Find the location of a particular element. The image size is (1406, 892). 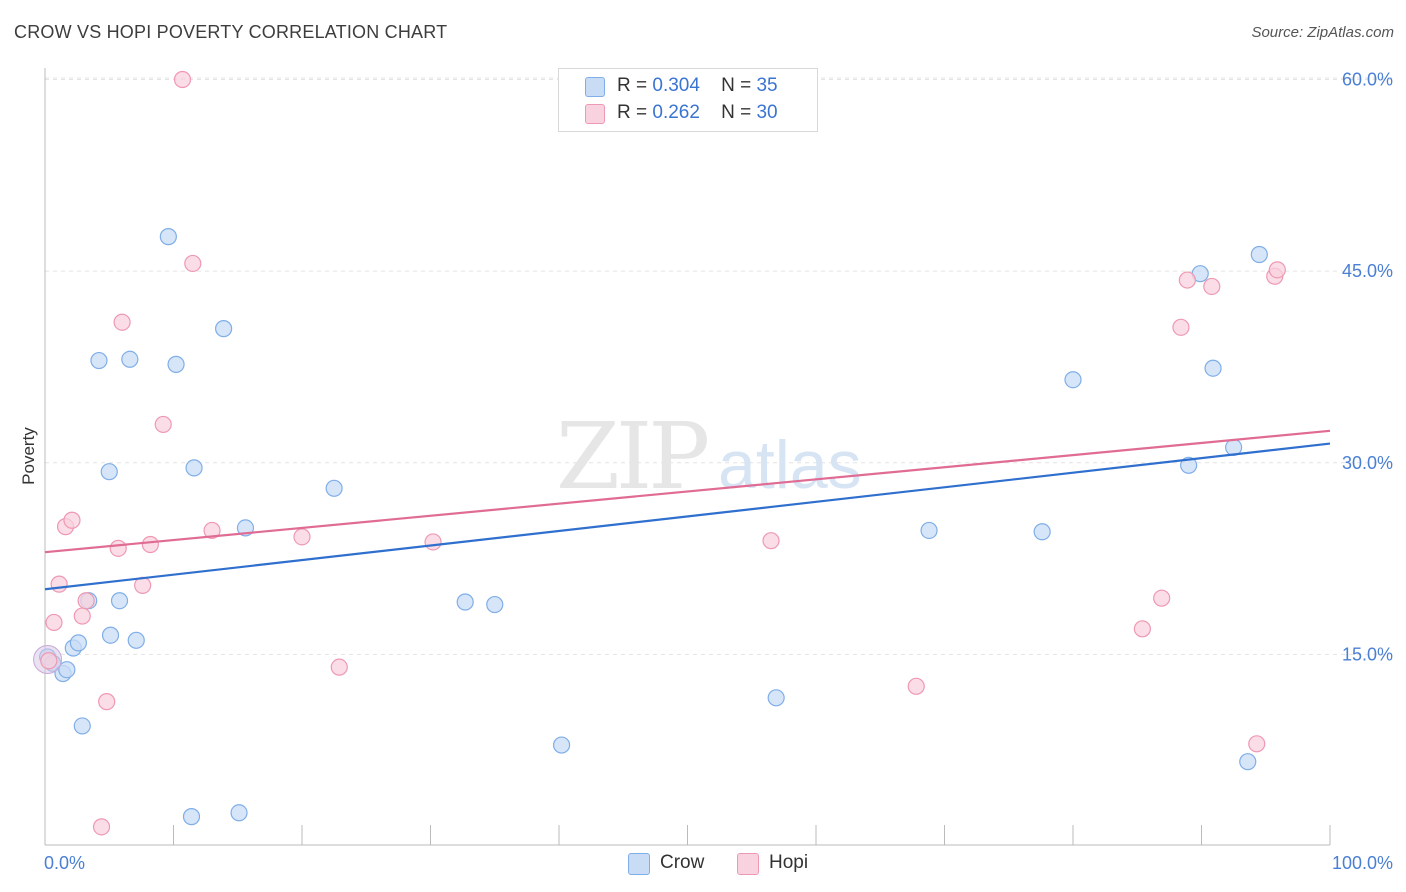

y-tick-label-0: 15.0% is located at coordinates (1367, 654).